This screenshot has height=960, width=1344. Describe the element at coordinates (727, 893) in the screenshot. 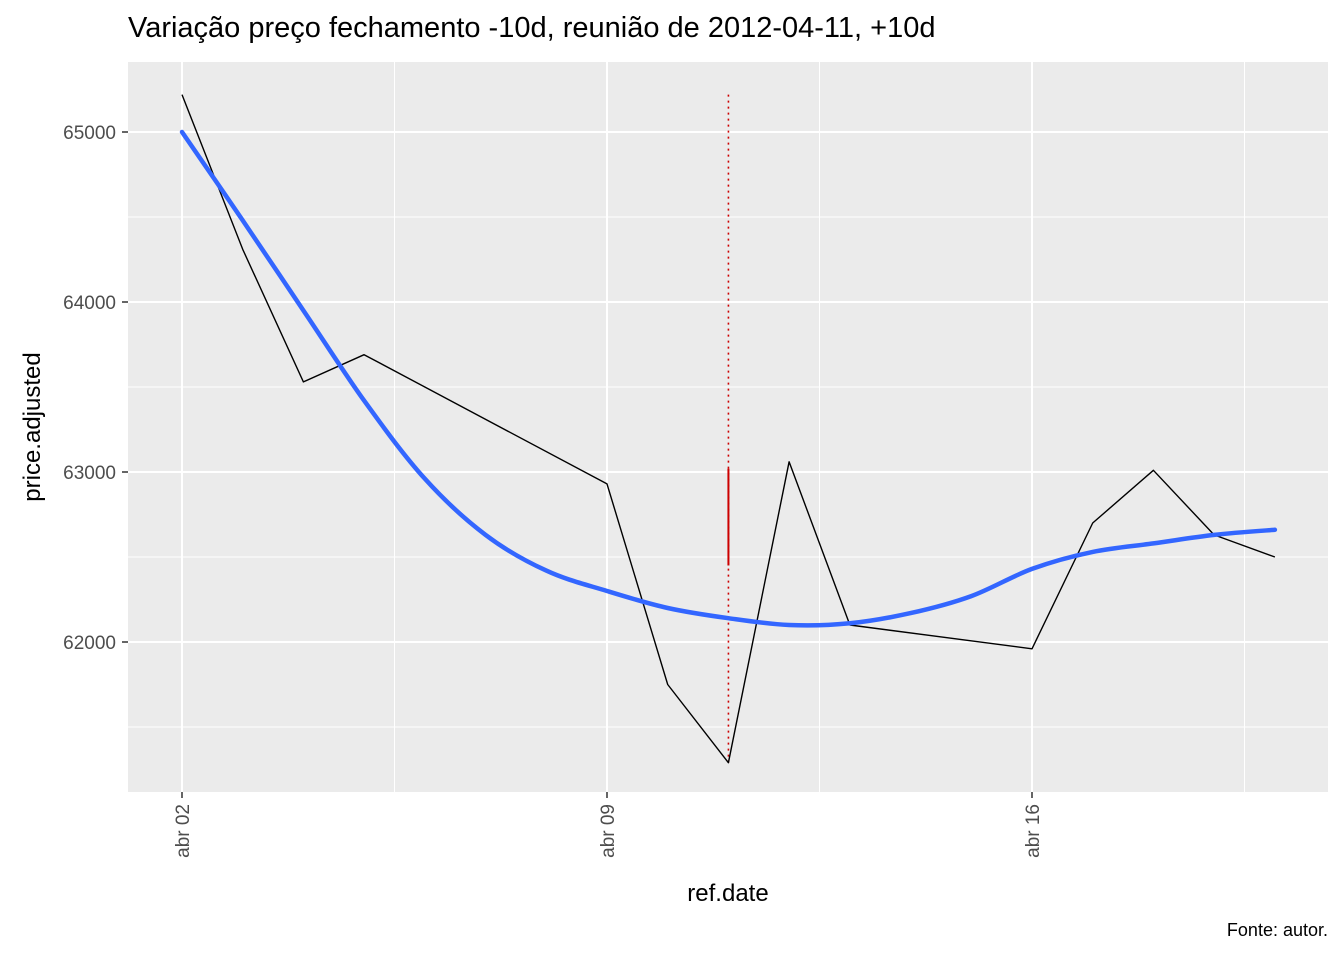

I see `x-axis-title: ref.date` at that location.